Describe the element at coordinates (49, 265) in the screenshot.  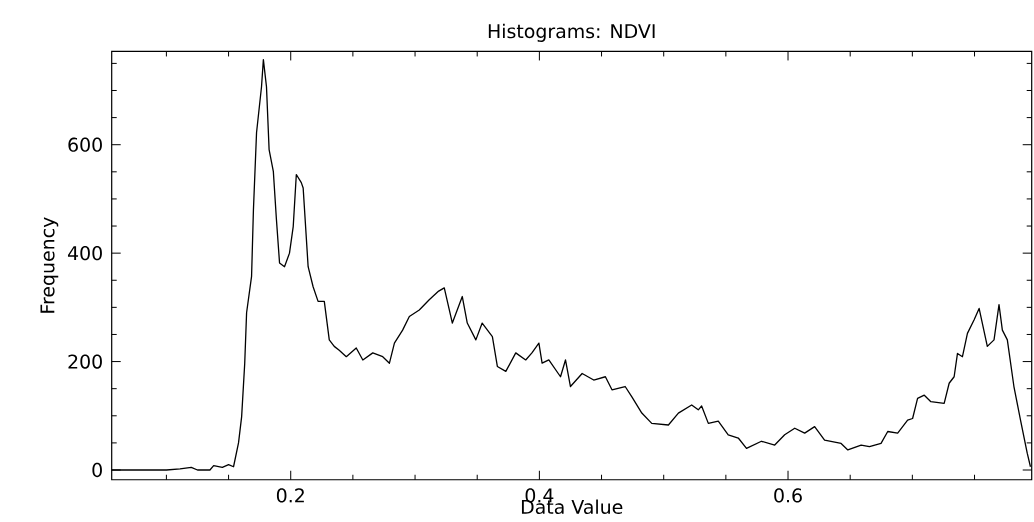
I see `y-axis-title: Frequency` at that location.